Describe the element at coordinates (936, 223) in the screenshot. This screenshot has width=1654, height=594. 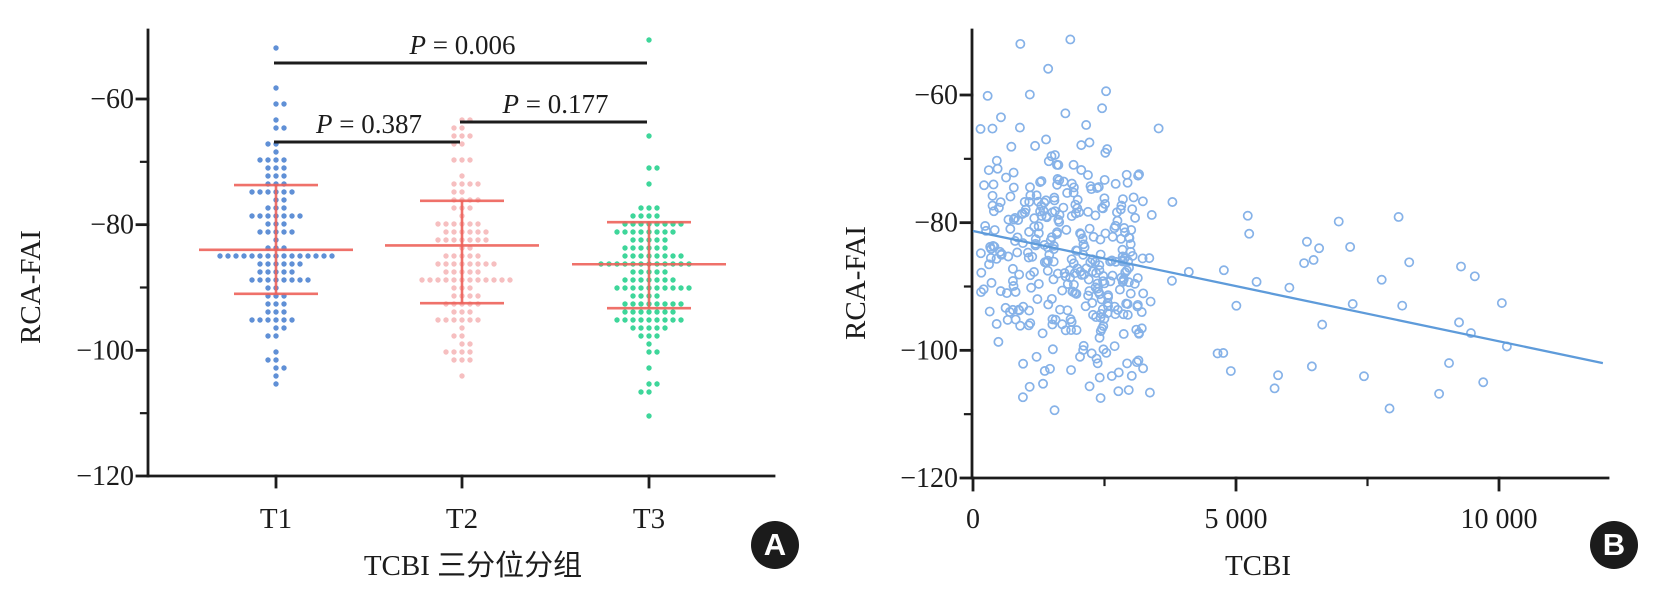
I see `y-tick-label: −80` at that location.